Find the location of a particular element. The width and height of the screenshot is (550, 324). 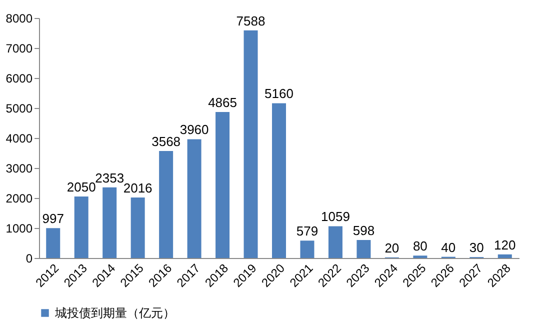

data-label: 997 is located at coordinates (53, 218).